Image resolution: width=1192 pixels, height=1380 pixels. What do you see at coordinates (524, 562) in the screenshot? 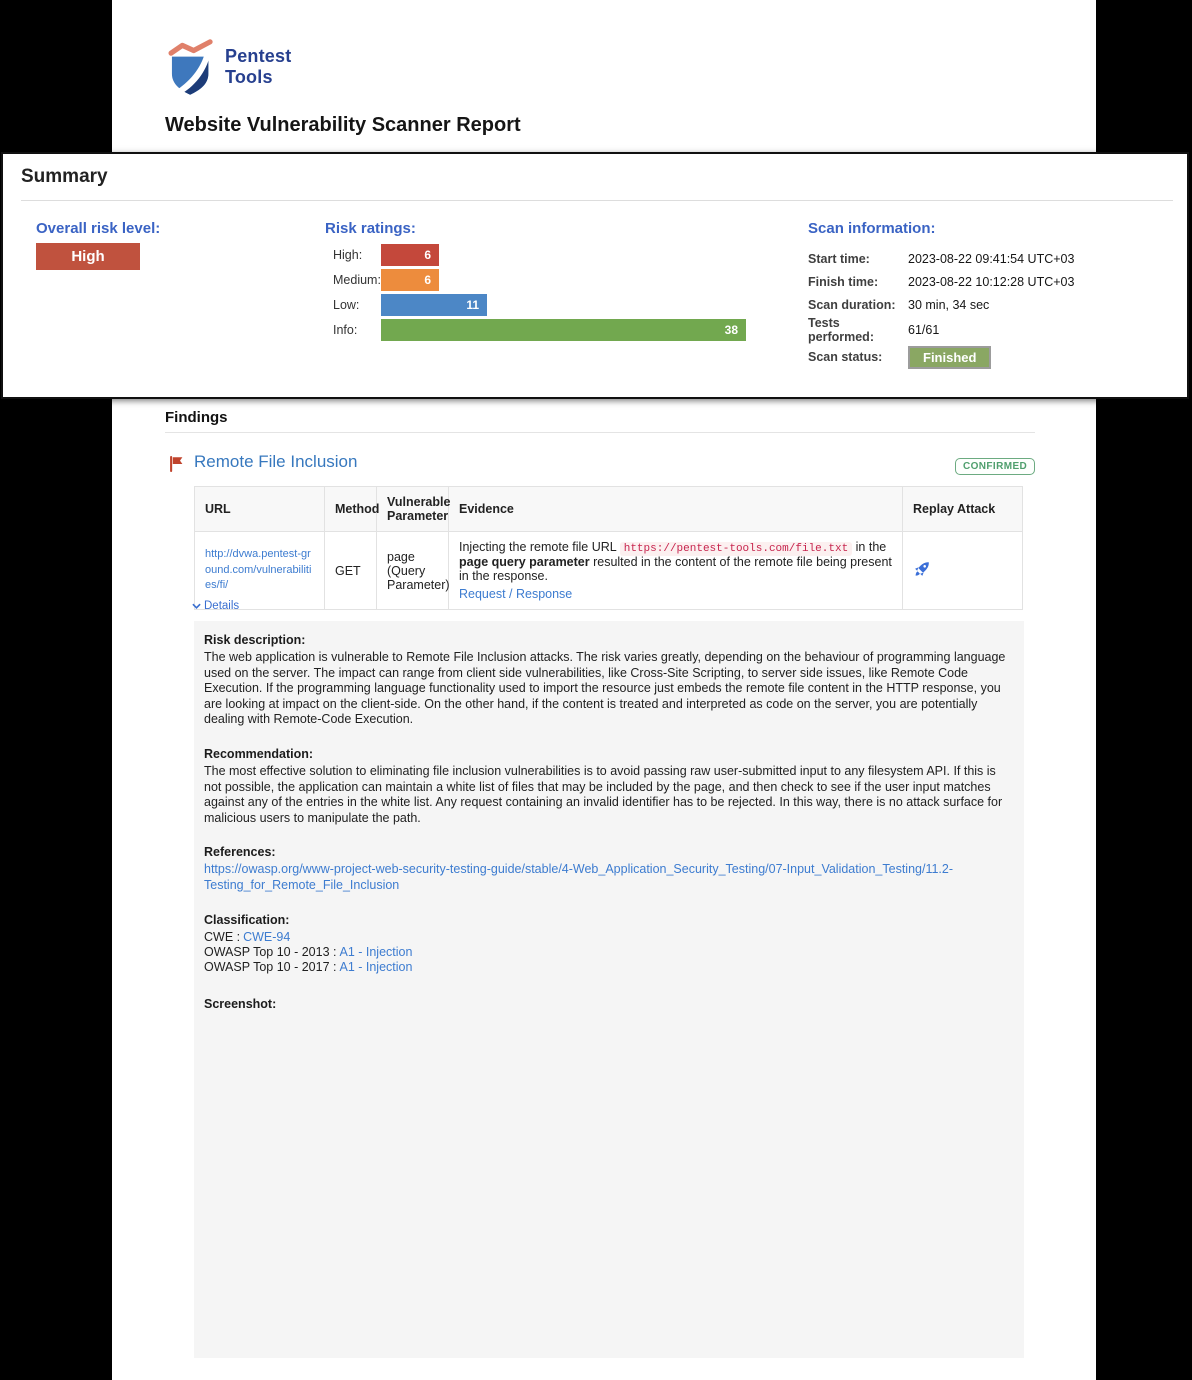
I see `evidence-text-bold: page query parameter` at bounding box center [524, 562].